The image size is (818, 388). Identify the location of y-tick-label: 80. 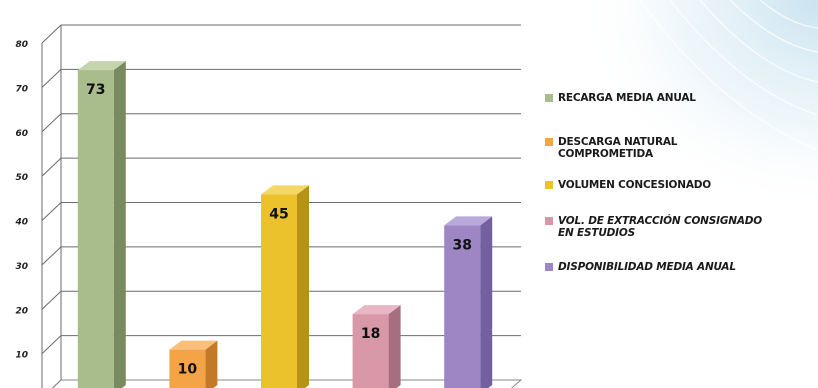
(21, 45).